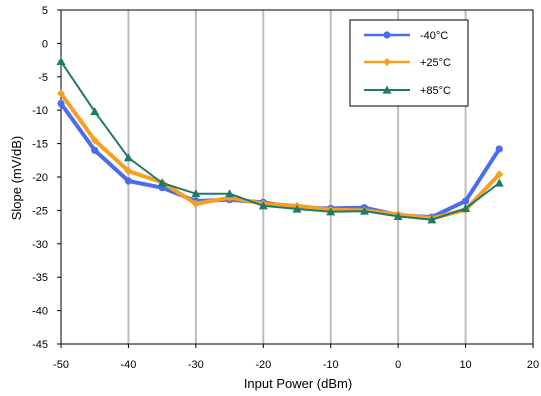 The width and height of the screenshot is (541, 396). Describe the element at coordinates (398, 365) in the screenshot. I see `x-tick-label: 0` at that location.